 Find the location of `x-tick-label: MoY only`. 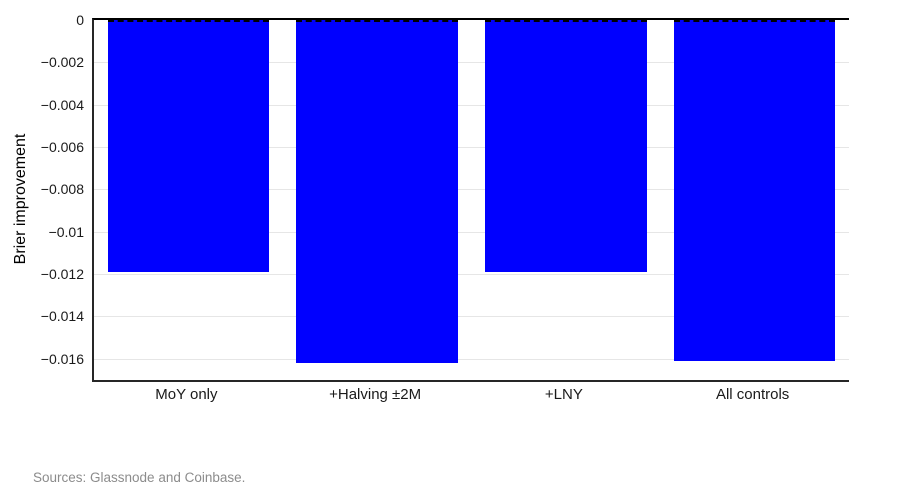

x-tick-label: MoY only is located at coordinates (186, 394).